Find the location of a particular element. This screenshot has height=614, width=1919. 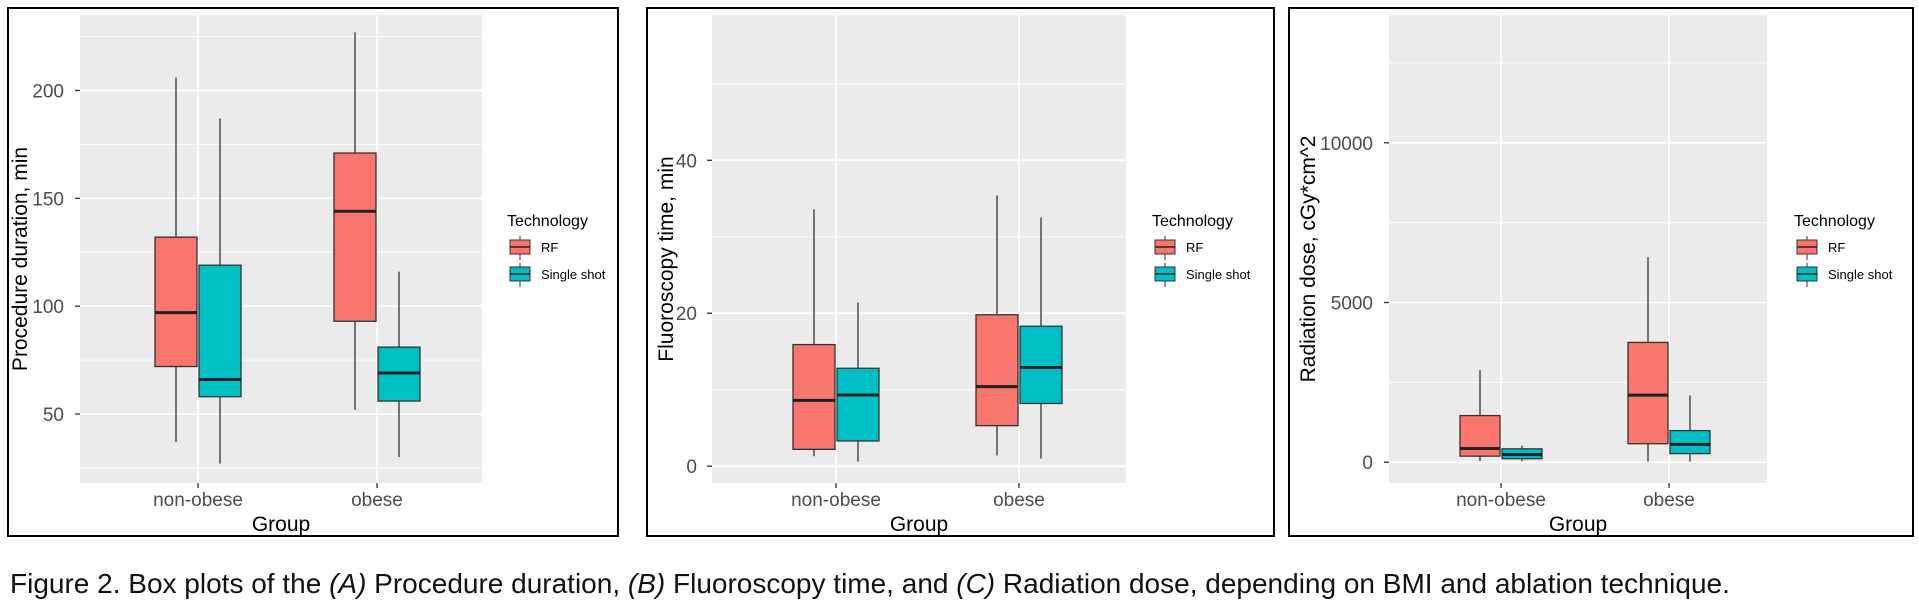

caption-label-c: (C) is located at coordinates (975, 583).